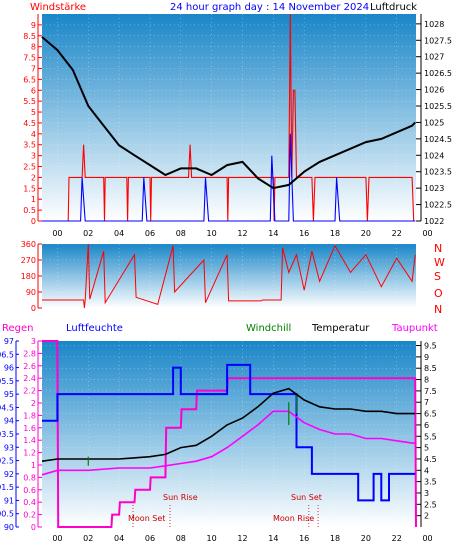 Image resolution: width=462 pixels, height=550 pixels. What do you see at coordinates (29, 440) in the screenshot?
I see `rain-tick: 1.4` at bounding box center [29, 440].